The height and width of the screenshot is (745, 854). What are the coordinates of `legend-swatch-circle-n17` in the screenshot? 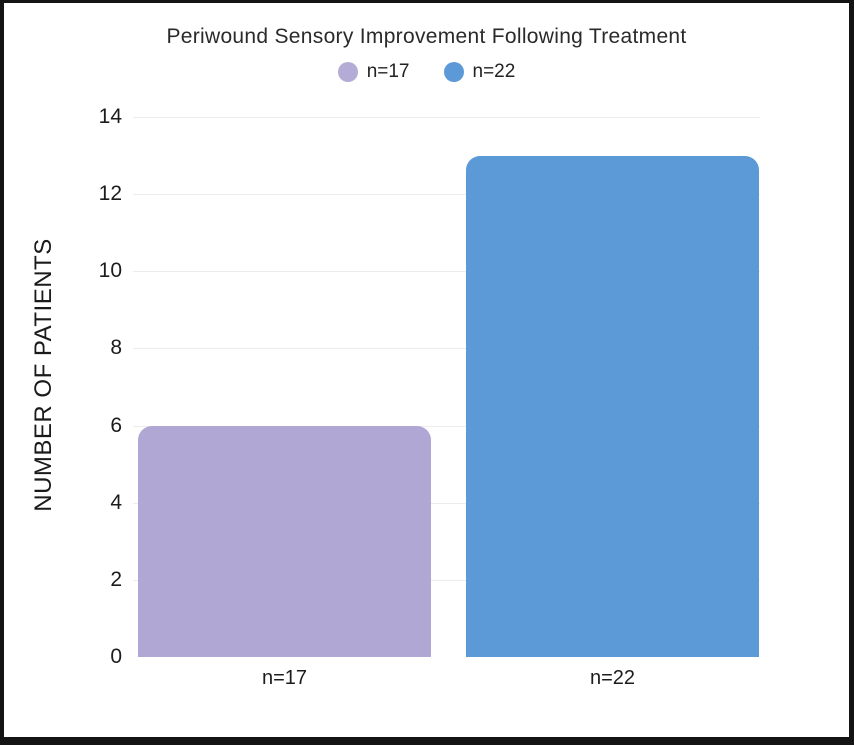 It's located at (347, 72).